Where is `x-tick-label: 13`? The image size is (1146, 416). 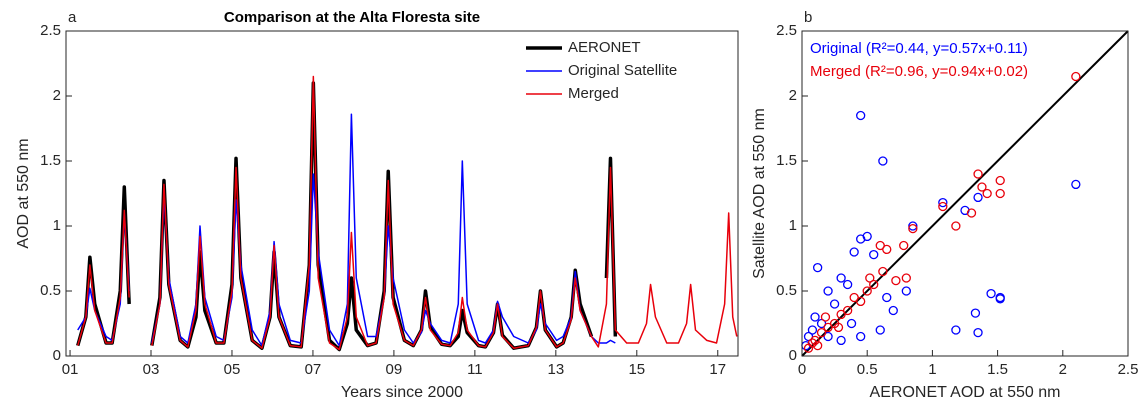
x-tick-label: 13 is located at coordinates (555, 369).